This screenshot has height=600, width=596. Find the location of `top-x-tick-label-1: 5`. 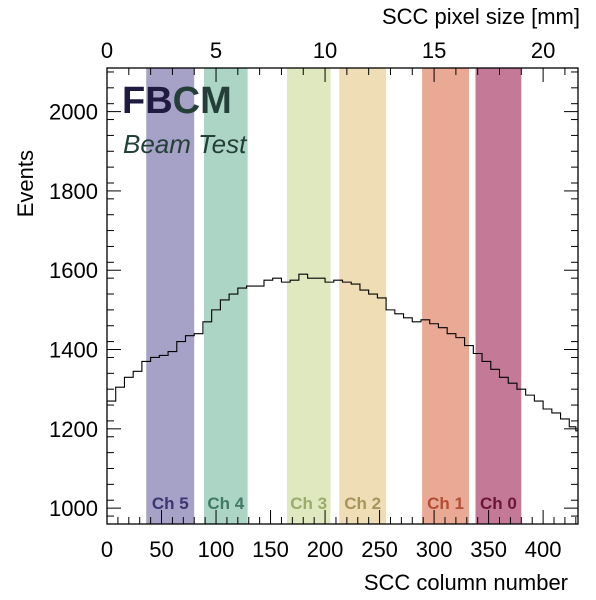

top-x-tick-label-1: 5 is located at coordinates (216, 50).